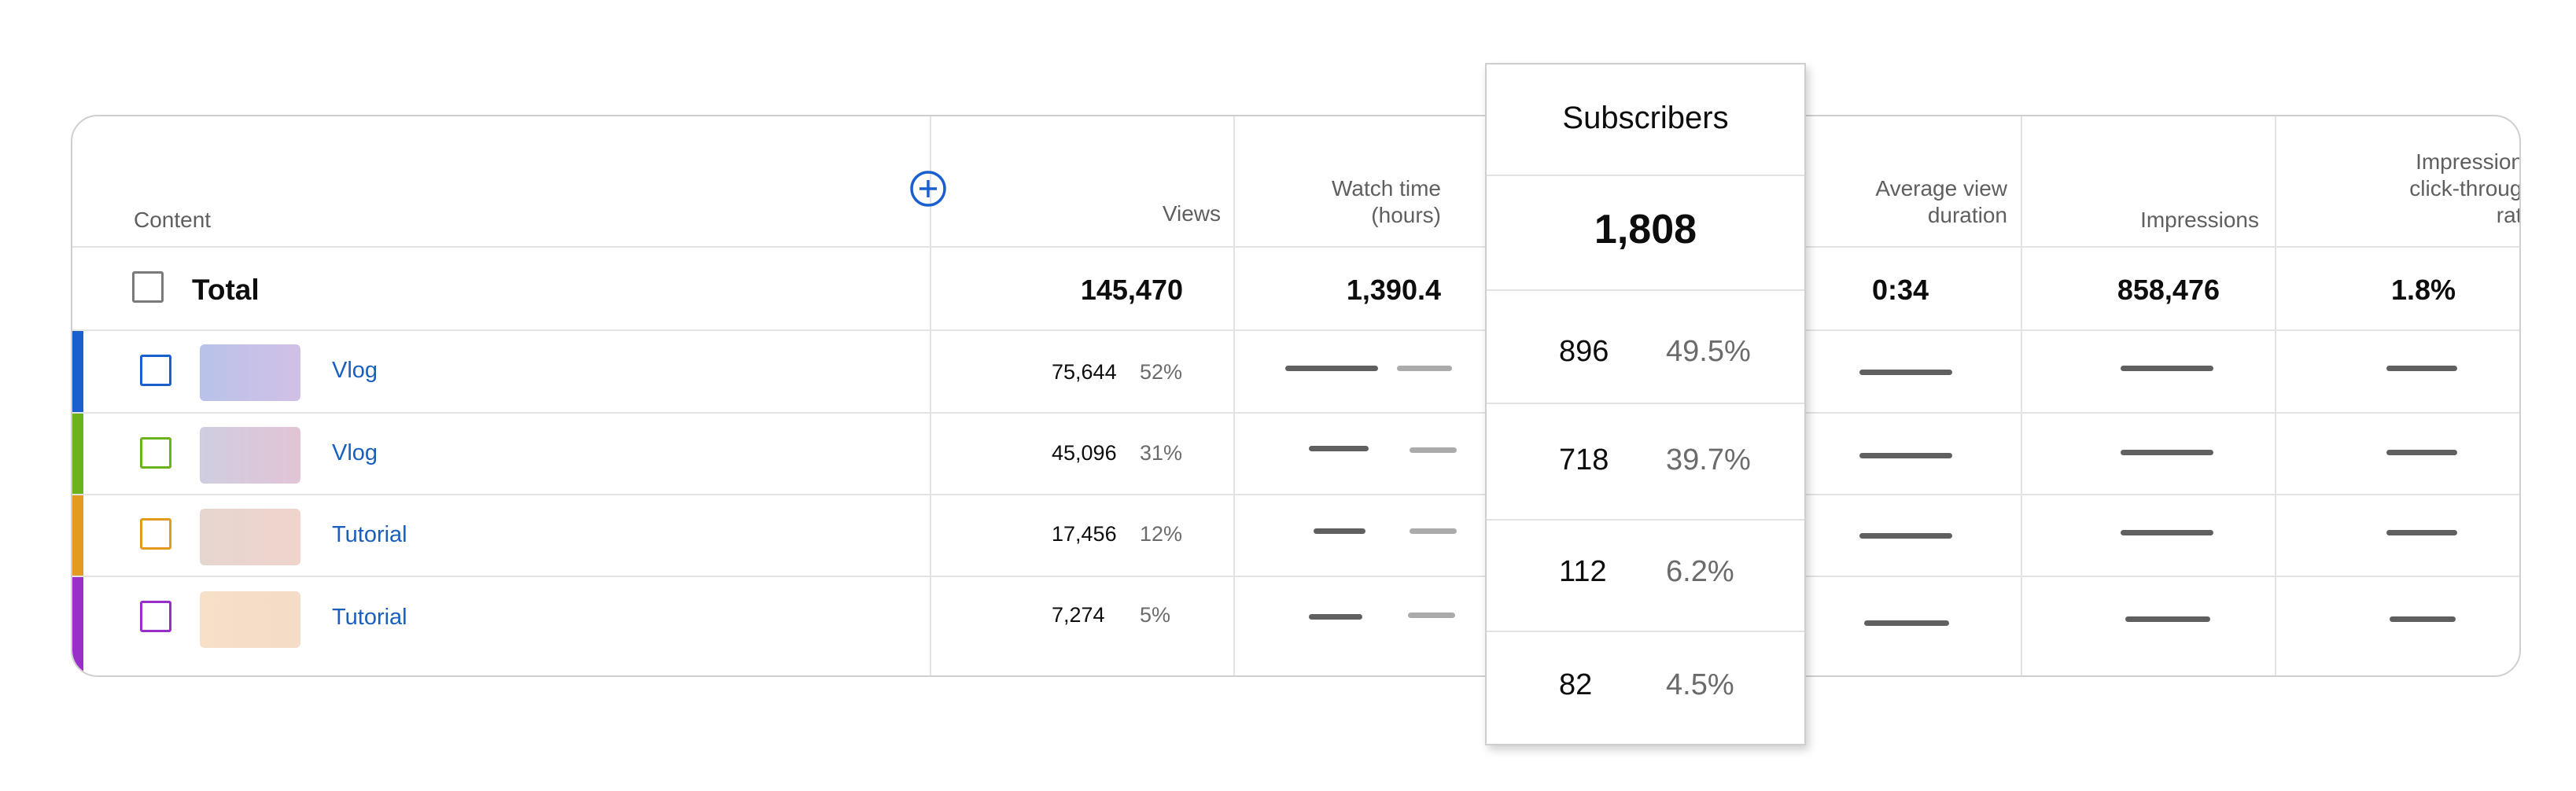 Image resolution: width=2576 pixels, height=791 pixels. Describe the element at coordinates (1967, 215) in the screenshot. I see `header-avg-view-line2: duration` at that location.